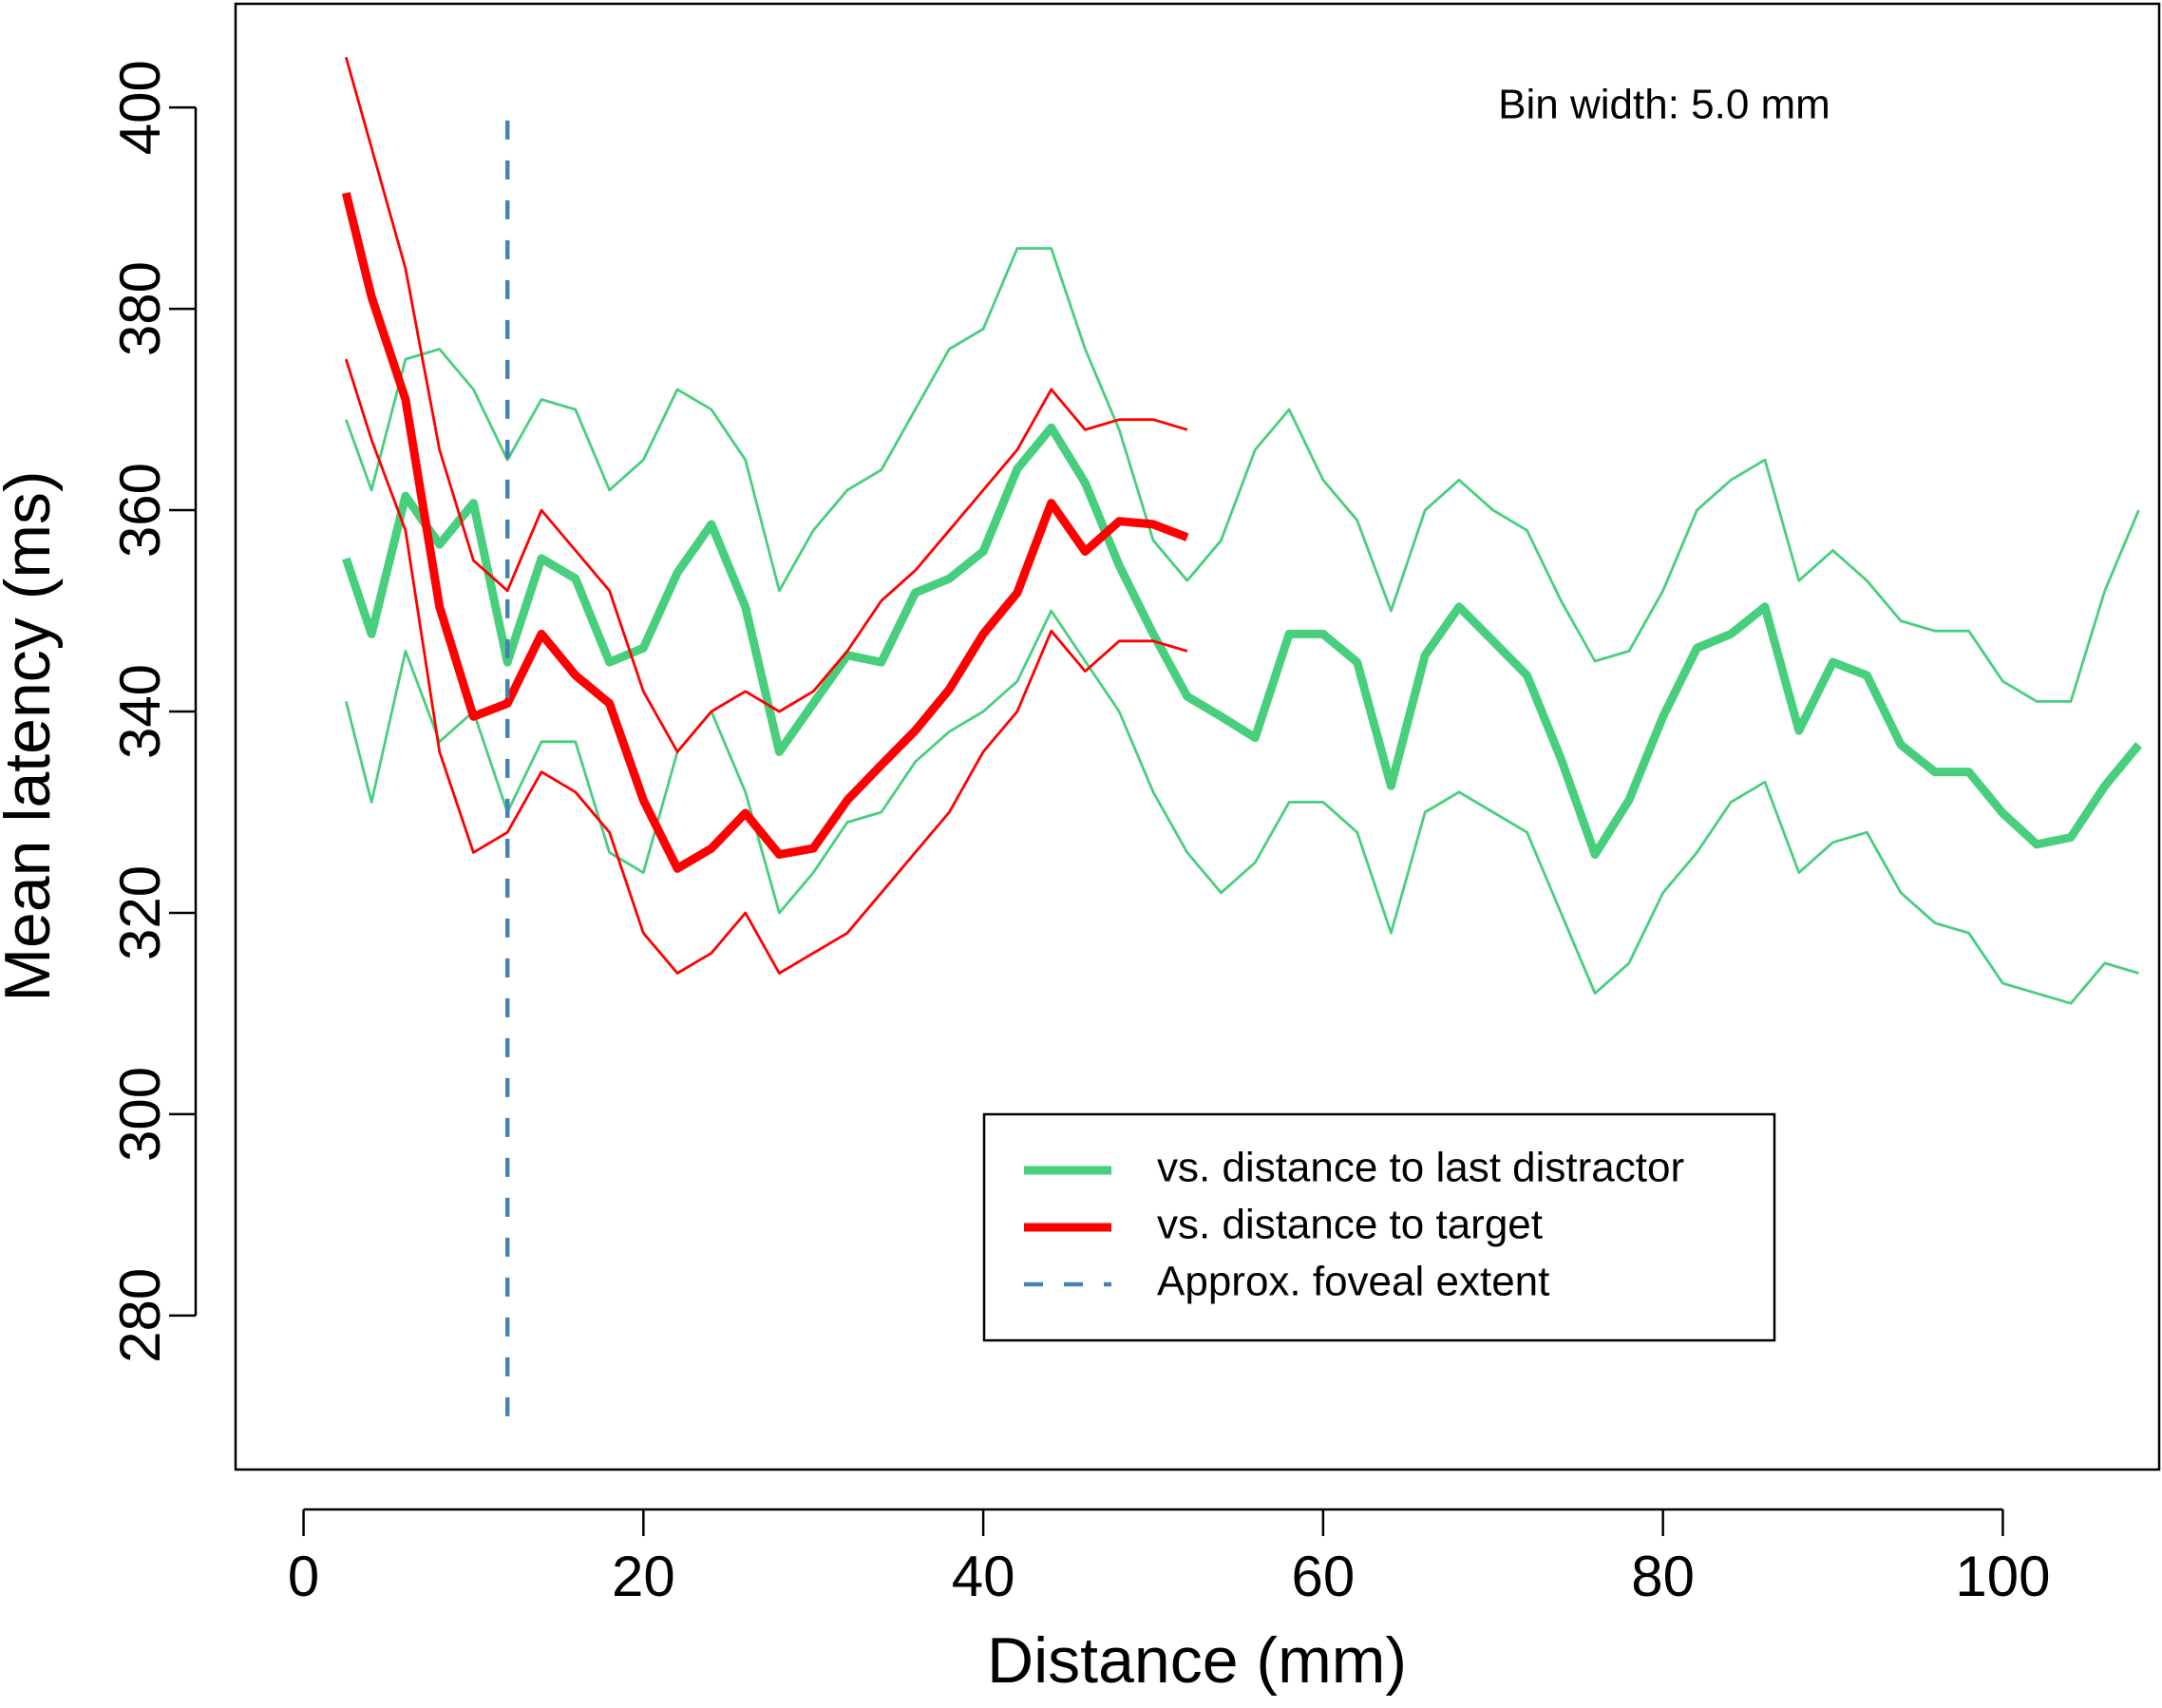  I want to click on y-tick-label: 320, so click(140, 912).